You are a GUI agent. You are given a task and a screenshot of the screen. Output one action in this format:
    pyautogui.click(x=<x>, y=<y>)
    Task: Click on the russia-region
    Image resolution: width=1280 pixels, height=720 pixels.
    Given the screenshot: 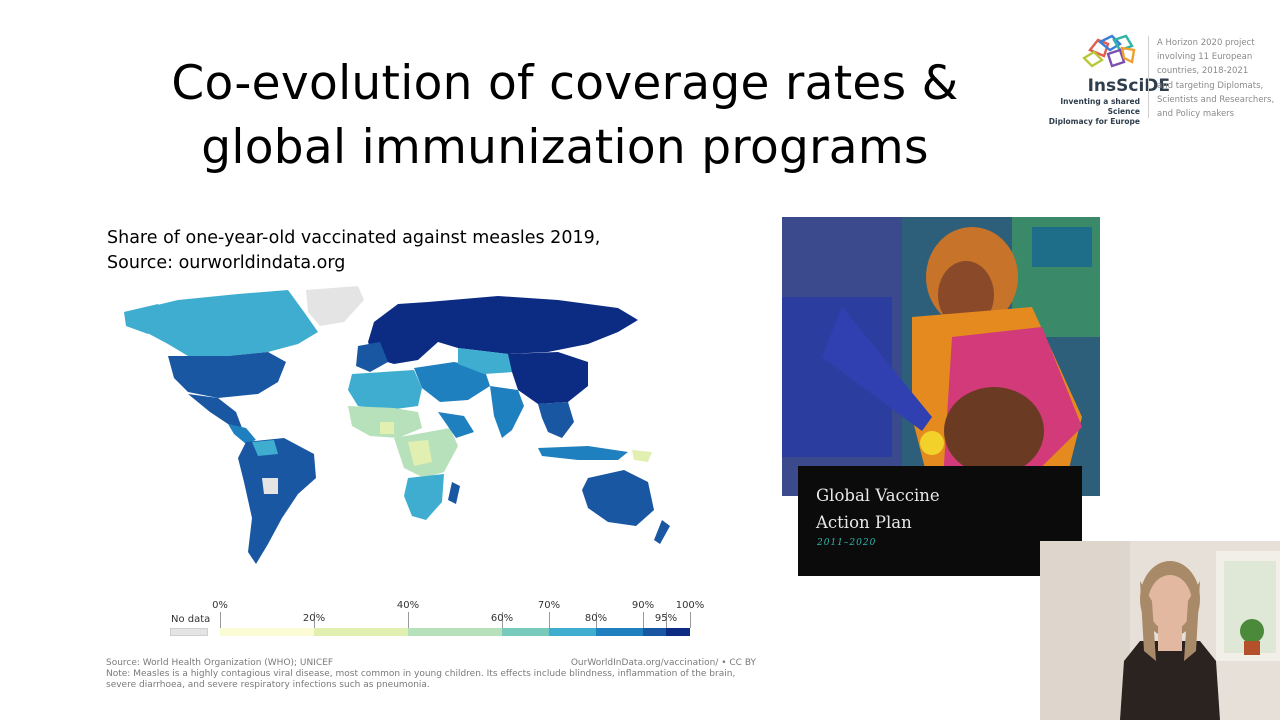 What is the action you would take?
    pyautogui.click(x=533, y=325)
    